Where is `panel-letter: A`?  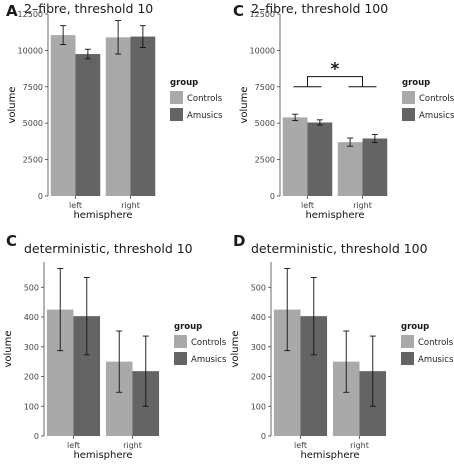
panel-letter: A is located at coordinates (12, 11).